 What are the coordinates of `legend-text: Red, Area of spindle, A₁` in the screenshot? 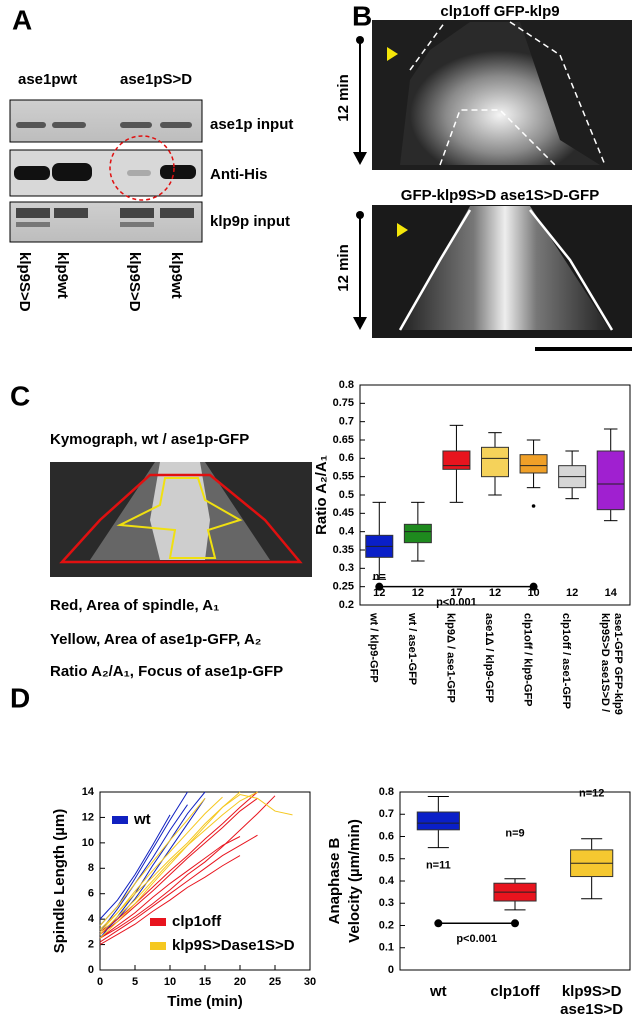 It's located at (134, 605).